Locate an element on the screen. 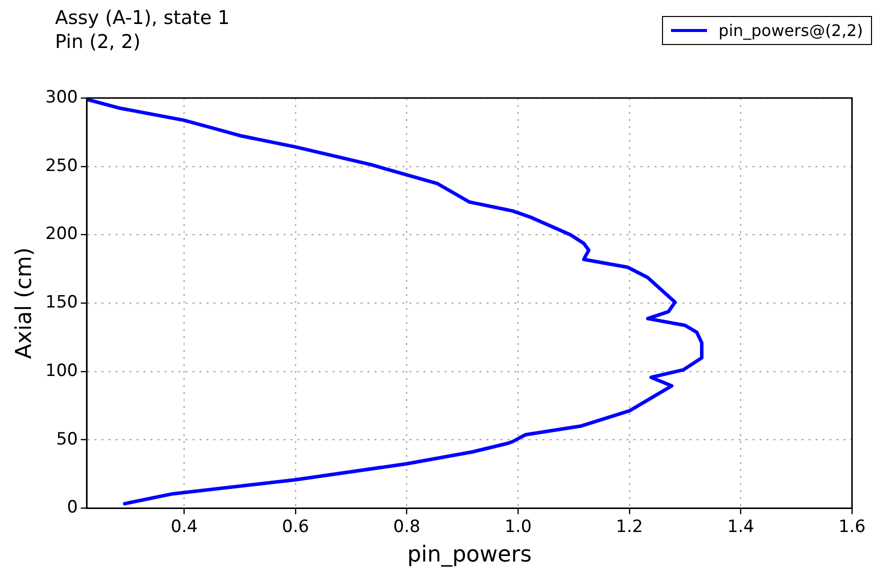 The width and height of the screenshot is (878, 575). y-tick-label: 200 is located at coordinates (61, 234).